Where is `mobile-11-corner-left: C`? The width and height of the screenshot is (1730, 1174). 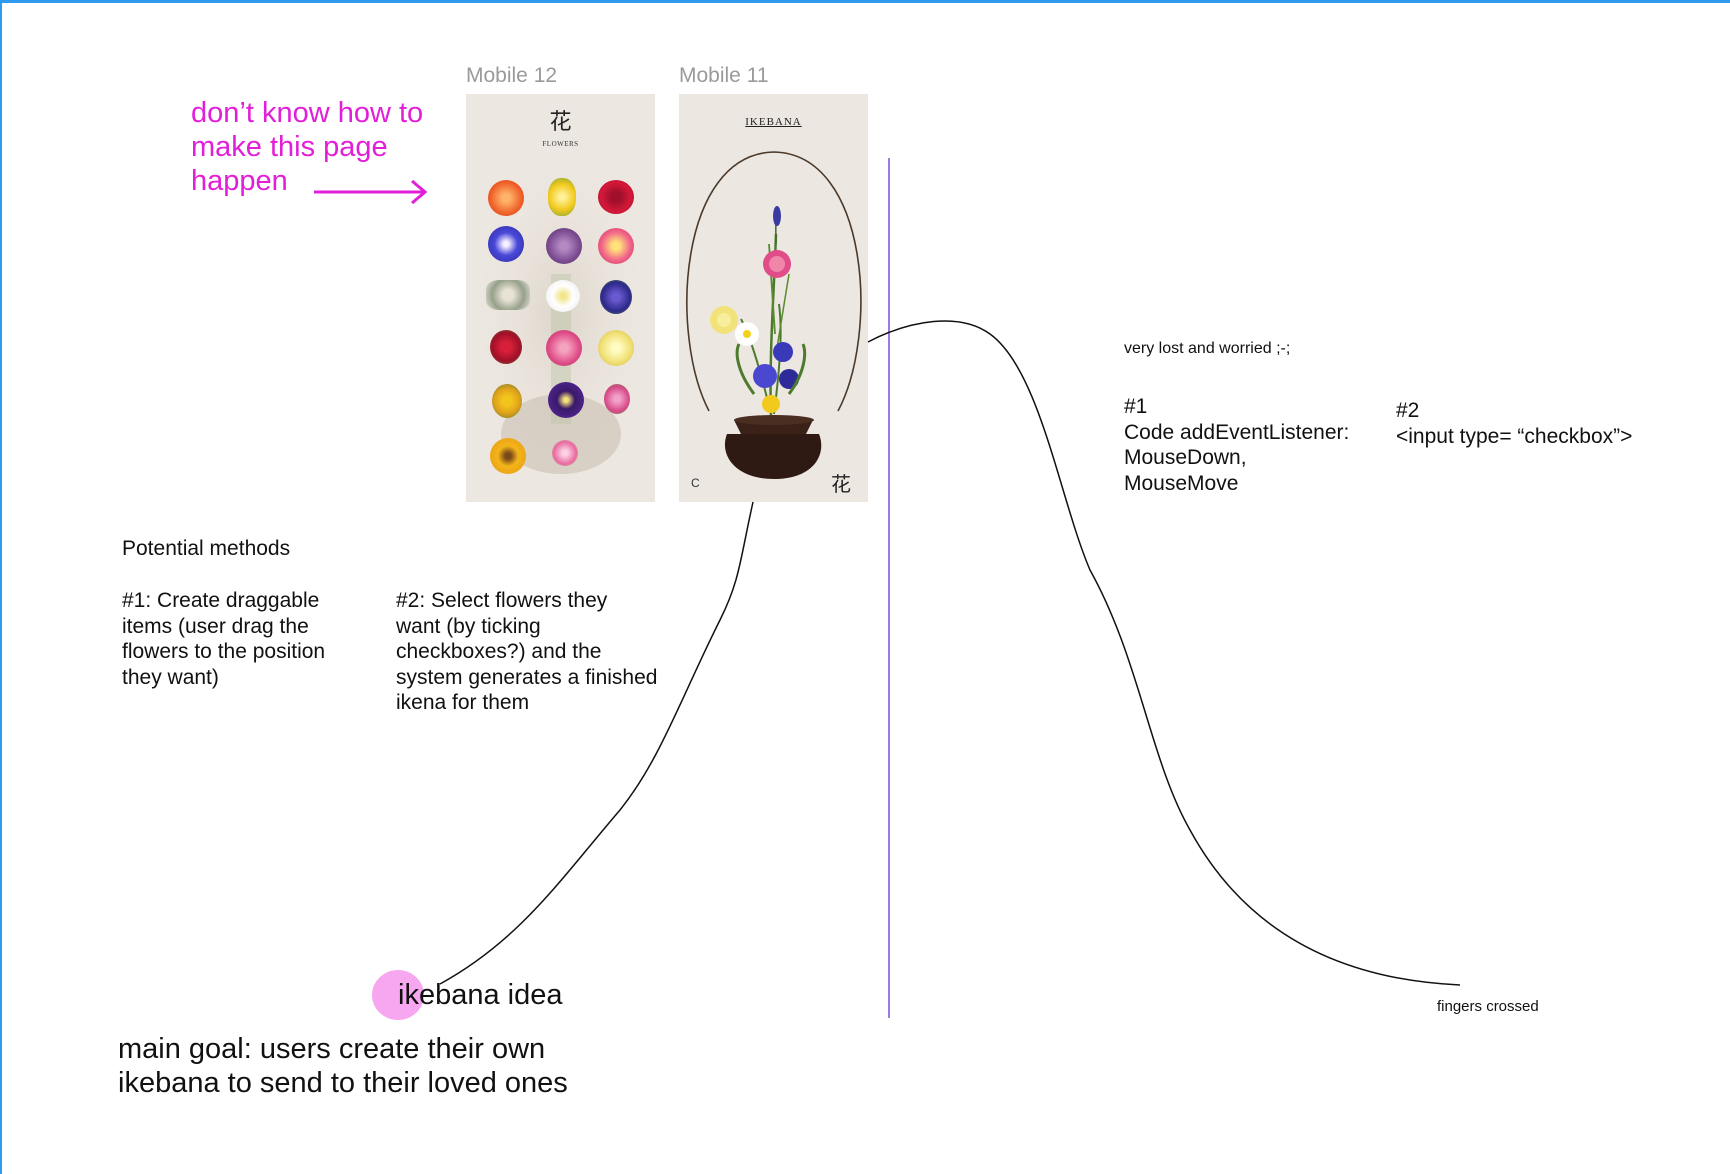
mobile-11-corner-left: C is located at coordinates (695, 483).